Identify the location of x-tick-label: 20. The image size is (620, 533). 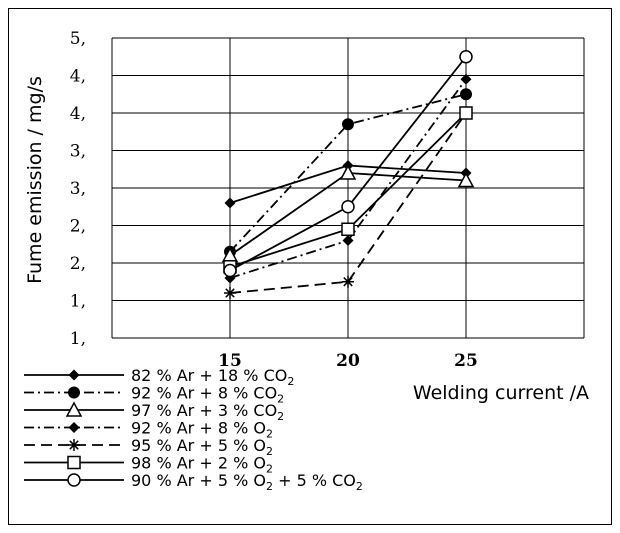
(348, 361).